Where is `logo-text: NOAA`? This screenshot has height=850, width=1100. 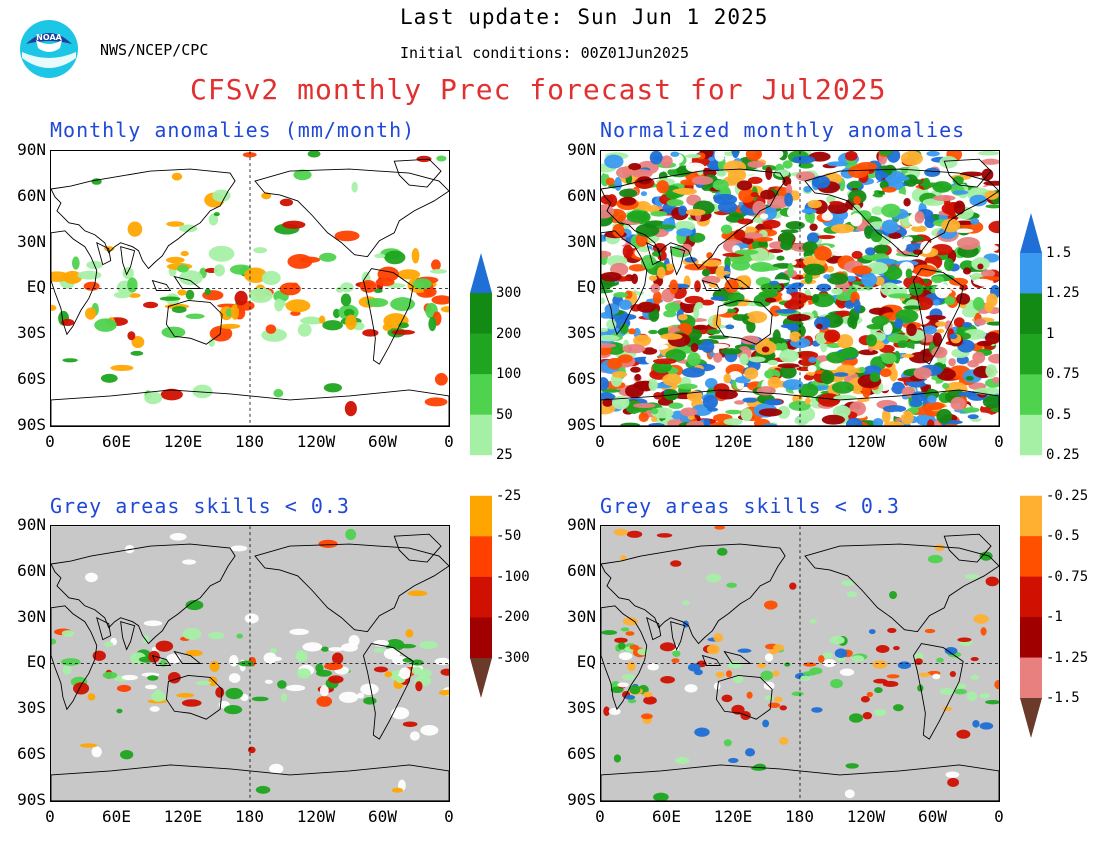 logo-text: NOAA is located at coordinates (49, 37).